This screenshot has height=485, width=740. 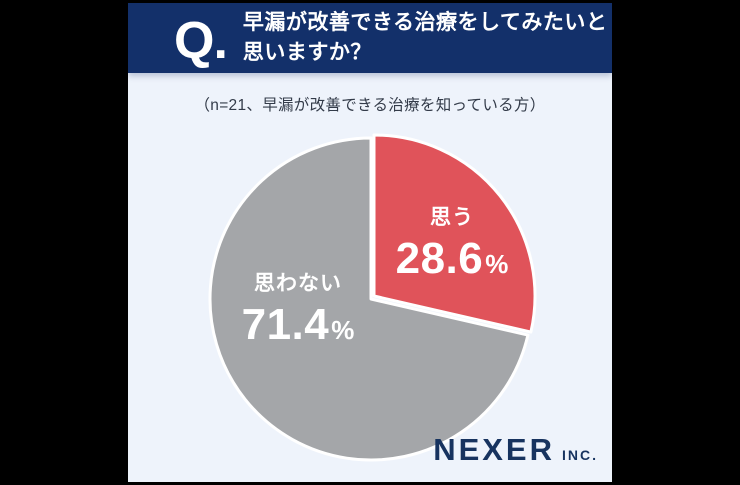 I want to click on nexer-logo-suffix: INC., so click(x=580, y=455).